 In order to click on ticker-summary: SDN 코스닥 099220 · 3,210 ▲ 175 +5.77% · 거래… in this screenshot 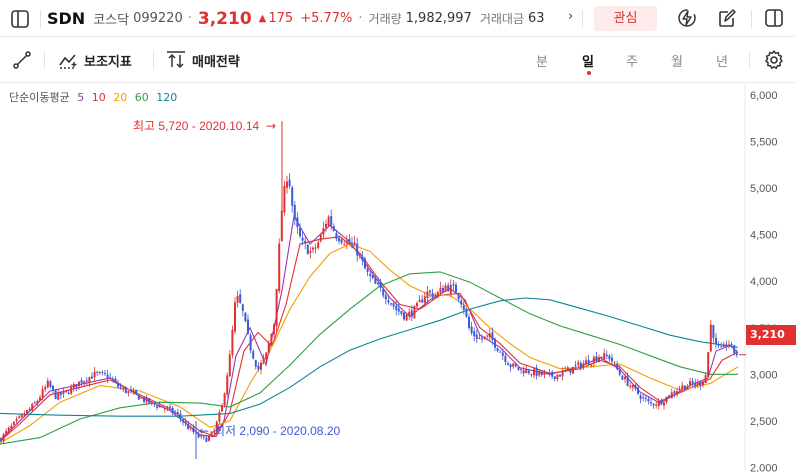, I will do `click(307, 18)`.